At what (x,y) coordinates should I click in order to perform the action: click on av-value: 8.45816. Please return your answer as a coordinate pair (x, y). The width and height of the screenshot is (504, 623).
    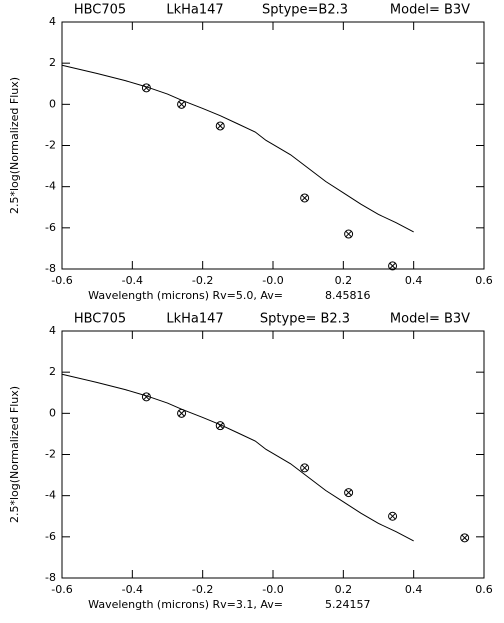
    Looking at the image, I should click on (348, 295).